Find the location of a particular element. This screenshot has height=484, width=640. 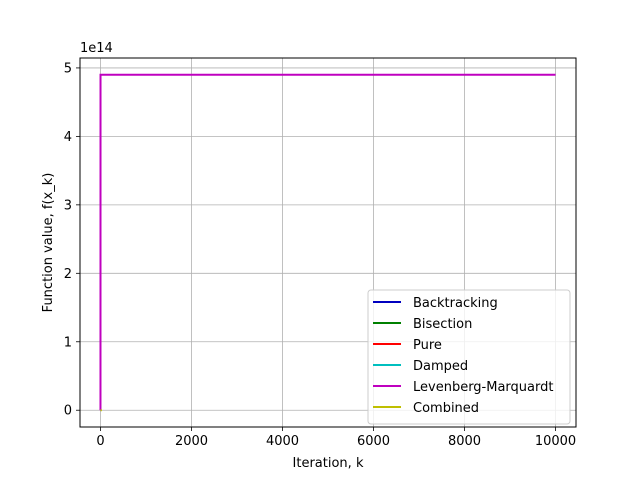

x-tick-label: 0 is located at coordinates (100, 441).